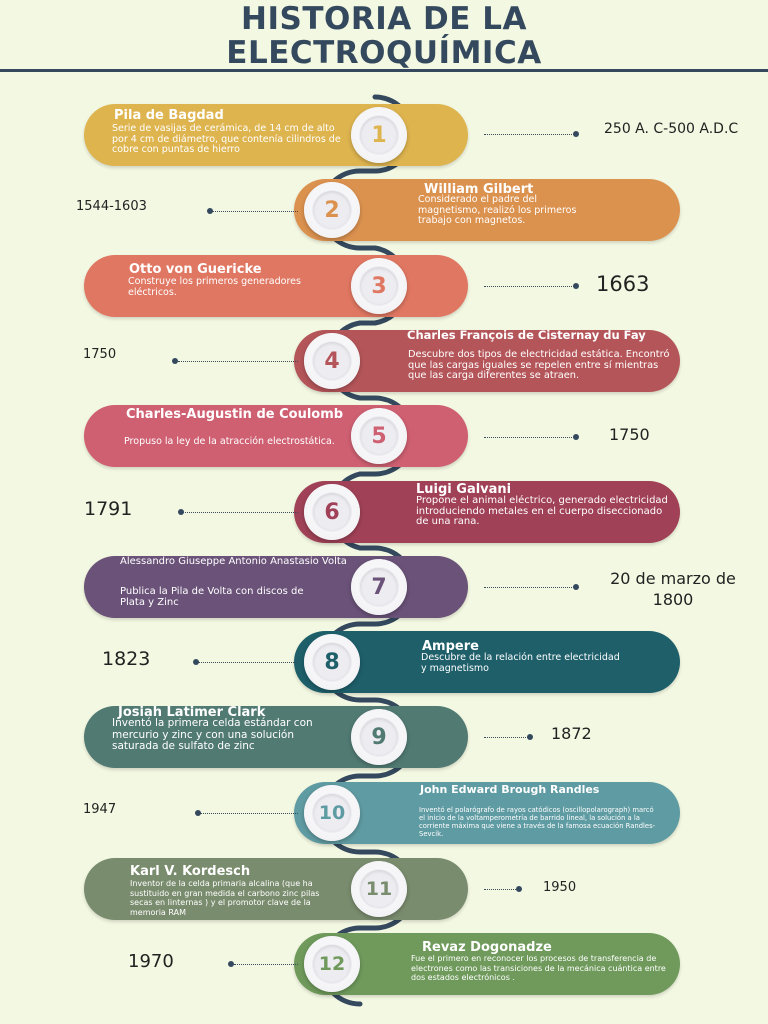 Image resolution: width=768 pixels, height=1024 pixels. I want to click on item-title: Josiah Latimer Clark, so click(192, 713).